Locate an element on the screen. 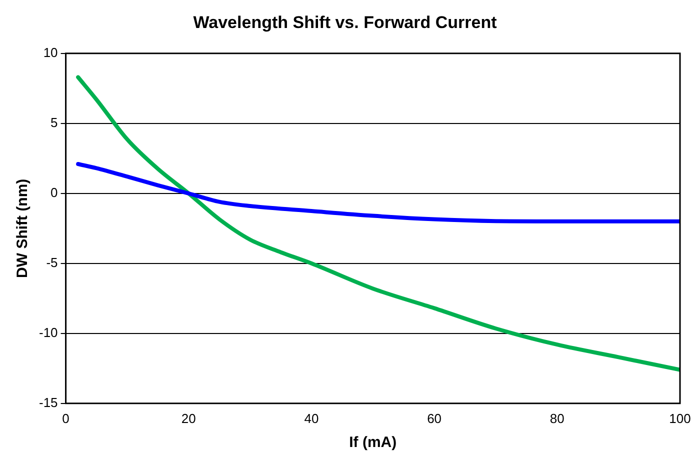  x-tick-label: 60 is located at coordinates (434, 418).